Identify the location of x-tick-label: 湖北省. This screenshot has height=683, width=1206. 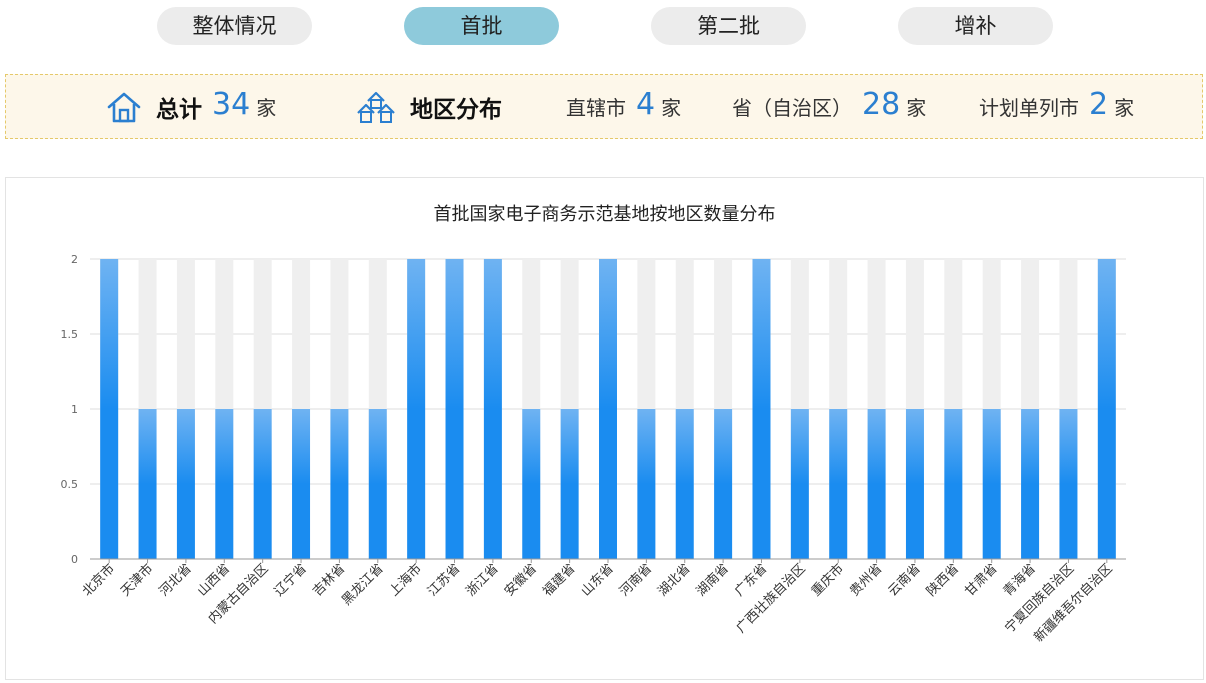
(674, 580).